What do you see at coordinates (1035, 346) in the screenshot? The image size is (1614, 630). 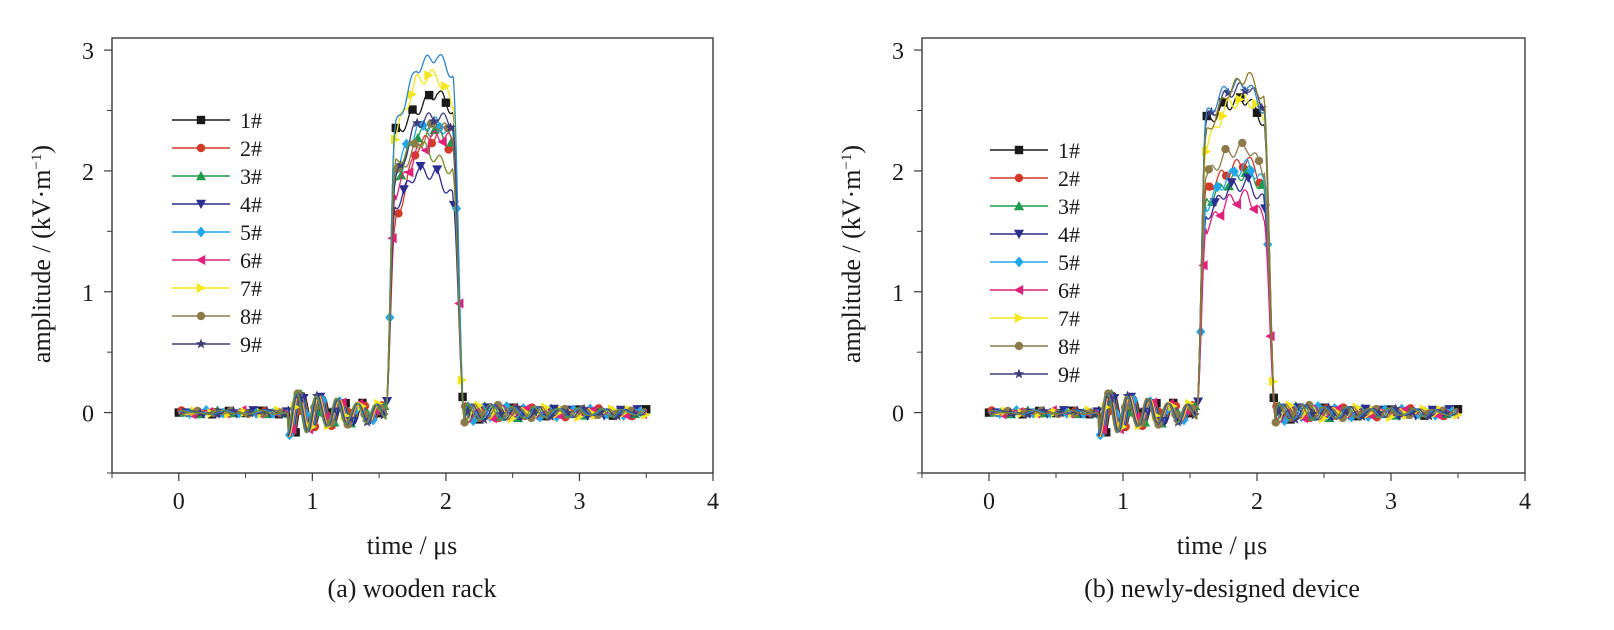 I see `legend-item-b-8: 8#` at bounding box center [1035, 346].